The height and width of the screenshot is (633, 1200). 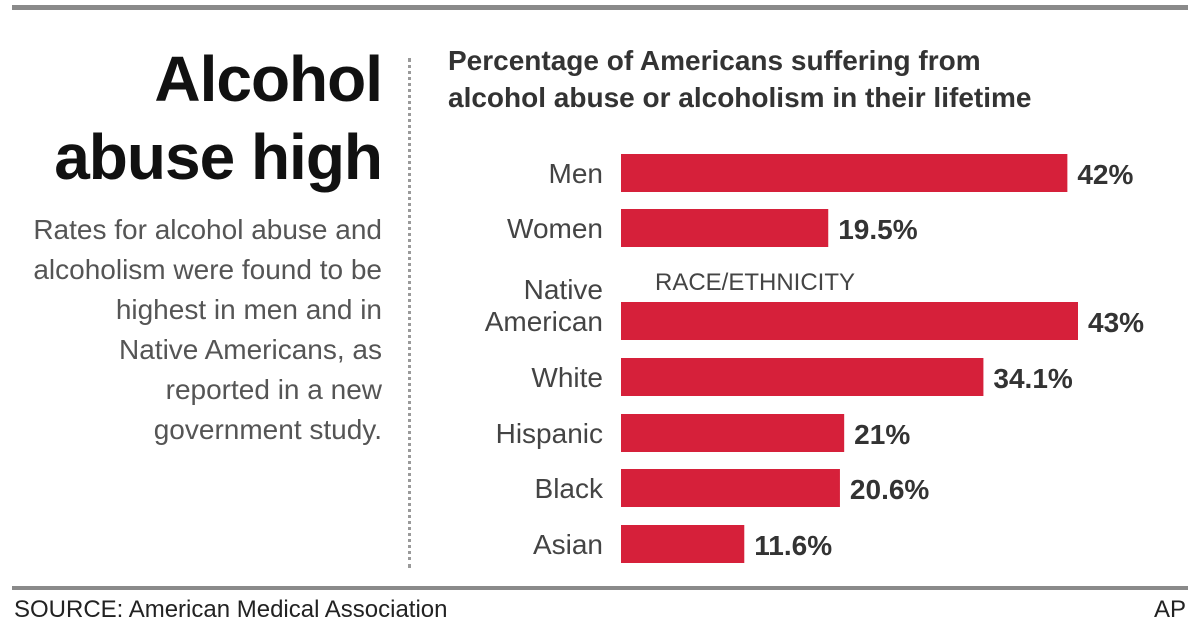 I want to click on headline-line-1: Alcohol, so click(x=268, y=79).